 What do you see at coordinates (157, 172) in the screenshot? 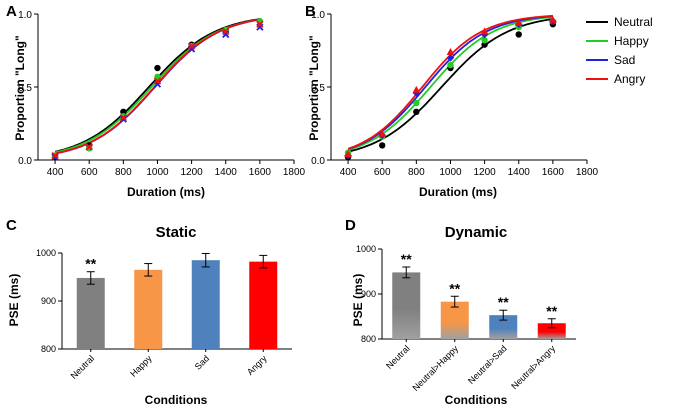
I see `panel-a-x-tick-label: 1000` at bounding box center [157, 172].